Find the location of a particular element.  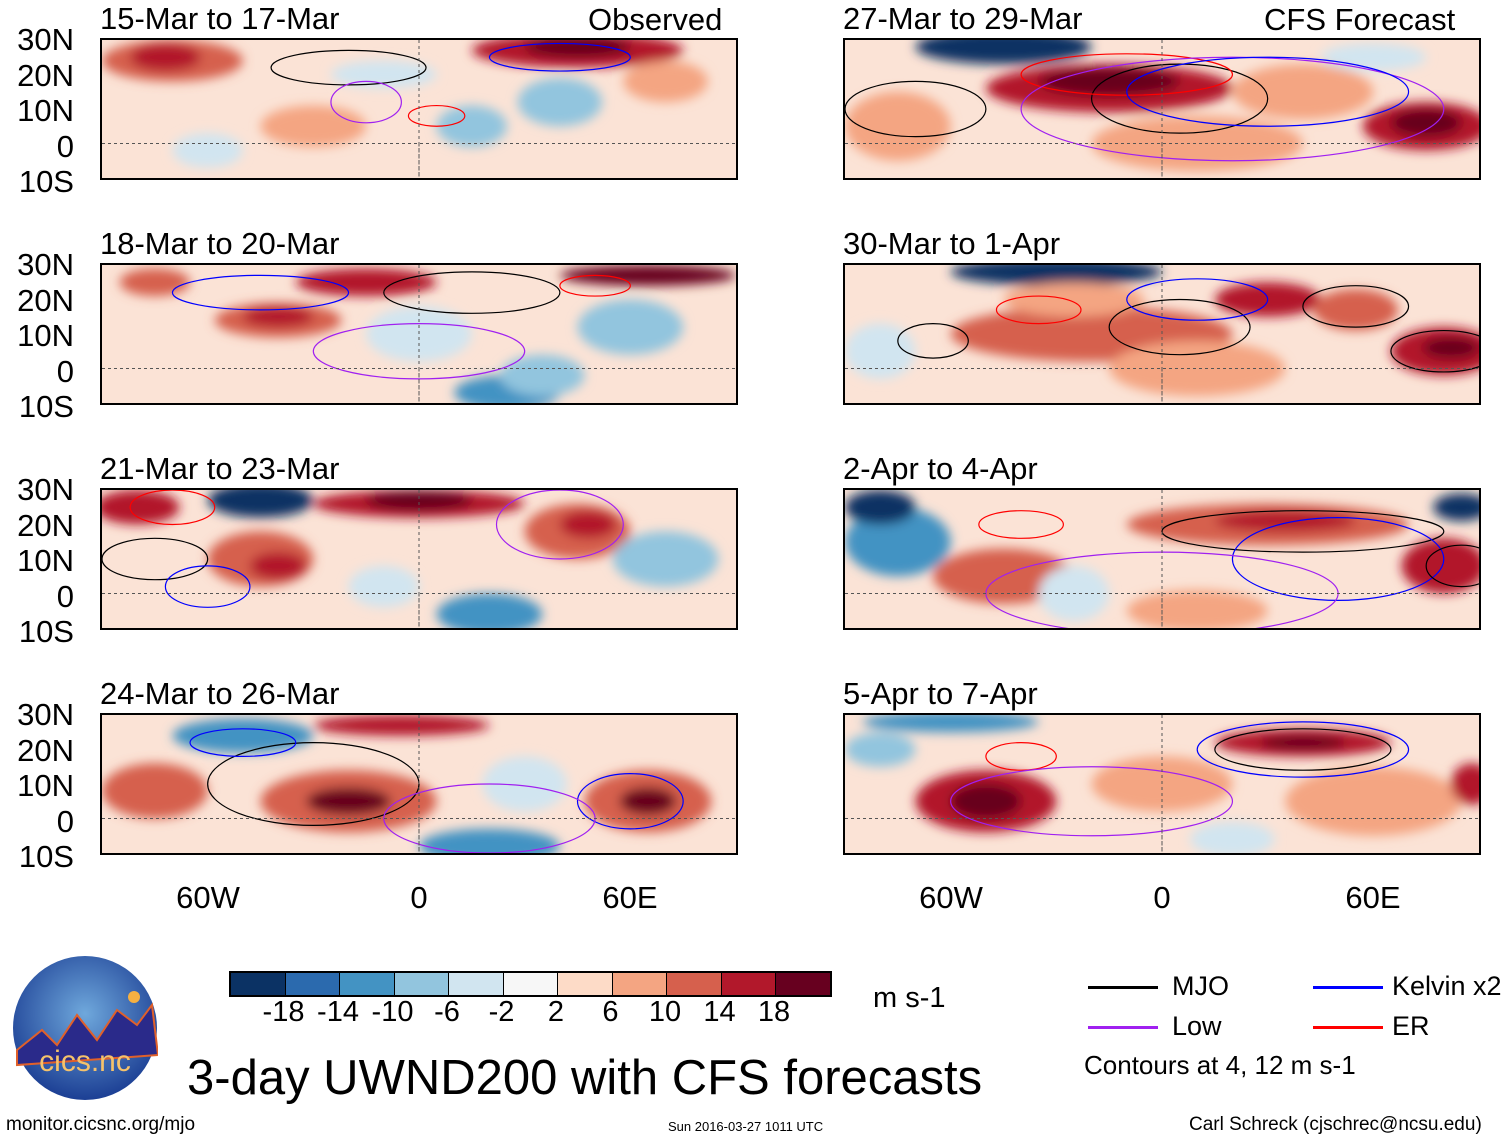

footer-url: monitor.cicsnc.org/mjo is located at coordinates (101, 1124).